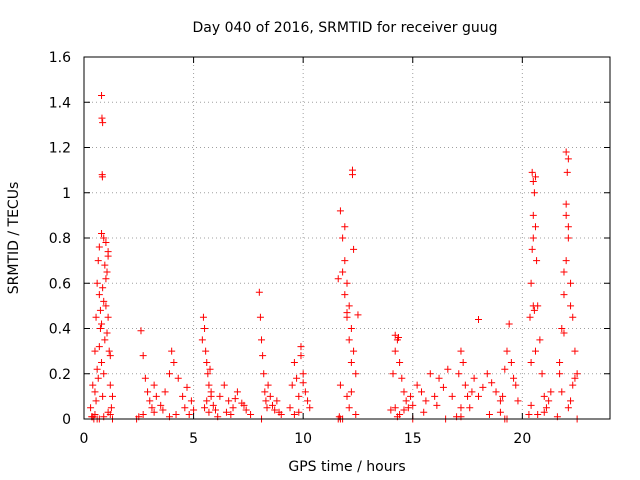 The height and width of the screenshot is (480, 640). What do you see at coordinates (522, 439) in the screenshot?
I see `x-tick-label: 20` at bounding box center [522, 439].